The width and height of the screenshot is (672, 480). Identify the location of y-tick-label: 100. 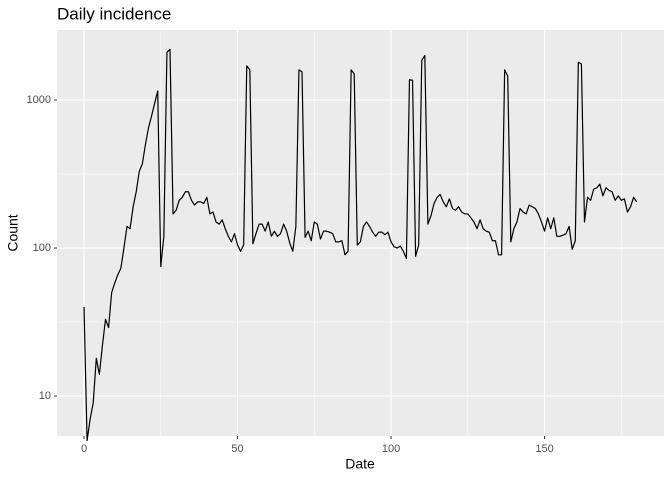
(42, 248).